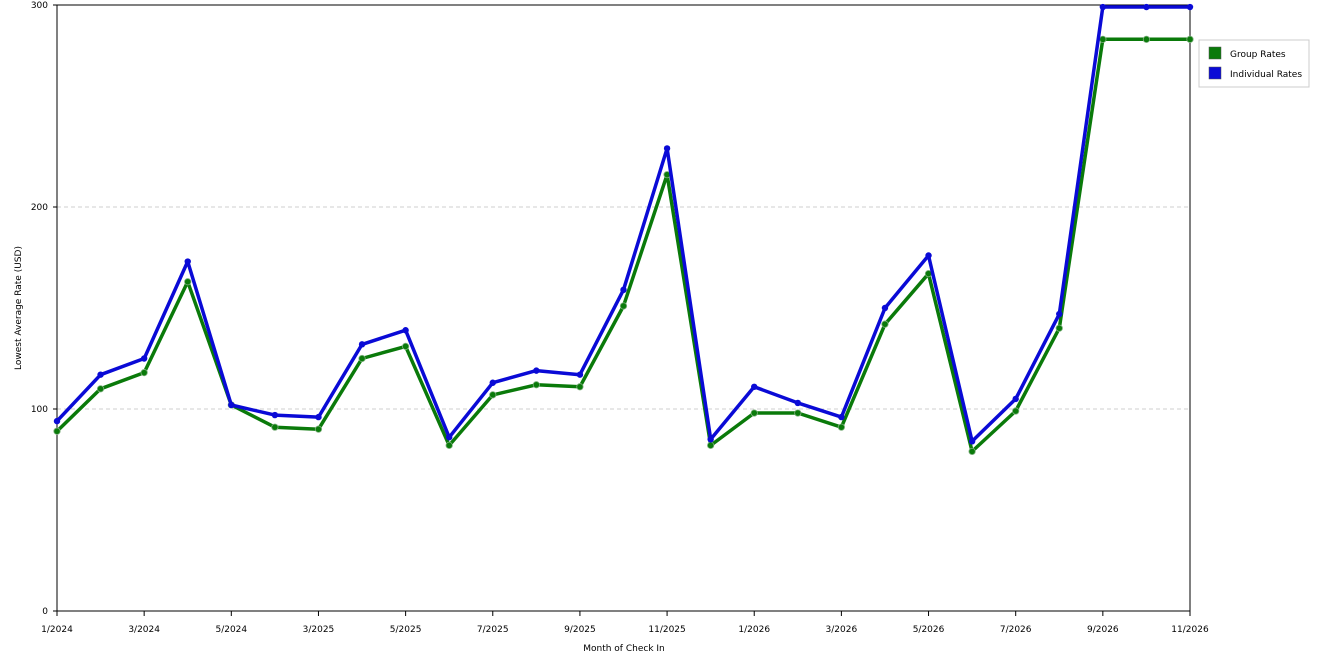 This screenshot has width=1320, height=660. Describe the element at coordinates (1266, 75) in the screenshot. I see `legend-label-individual-rates: Individual Rates` at that location.